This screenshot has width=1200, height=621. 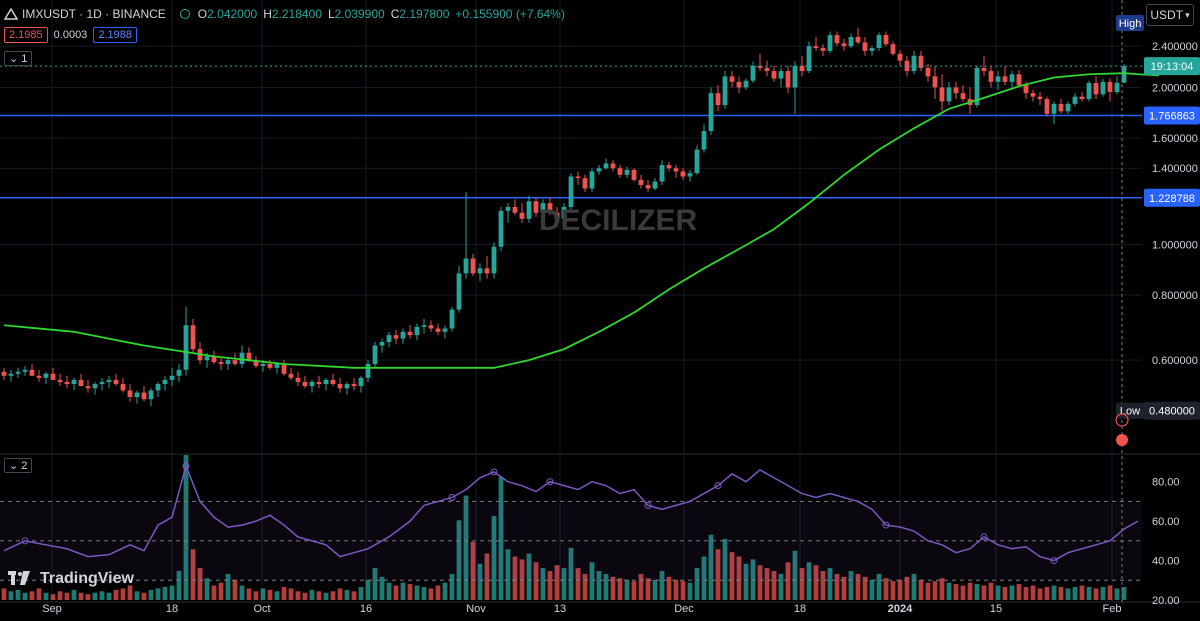 I want to click on bid-ask-row: 2.1985 0.0003 2.1988, so click(x=70, y=35).